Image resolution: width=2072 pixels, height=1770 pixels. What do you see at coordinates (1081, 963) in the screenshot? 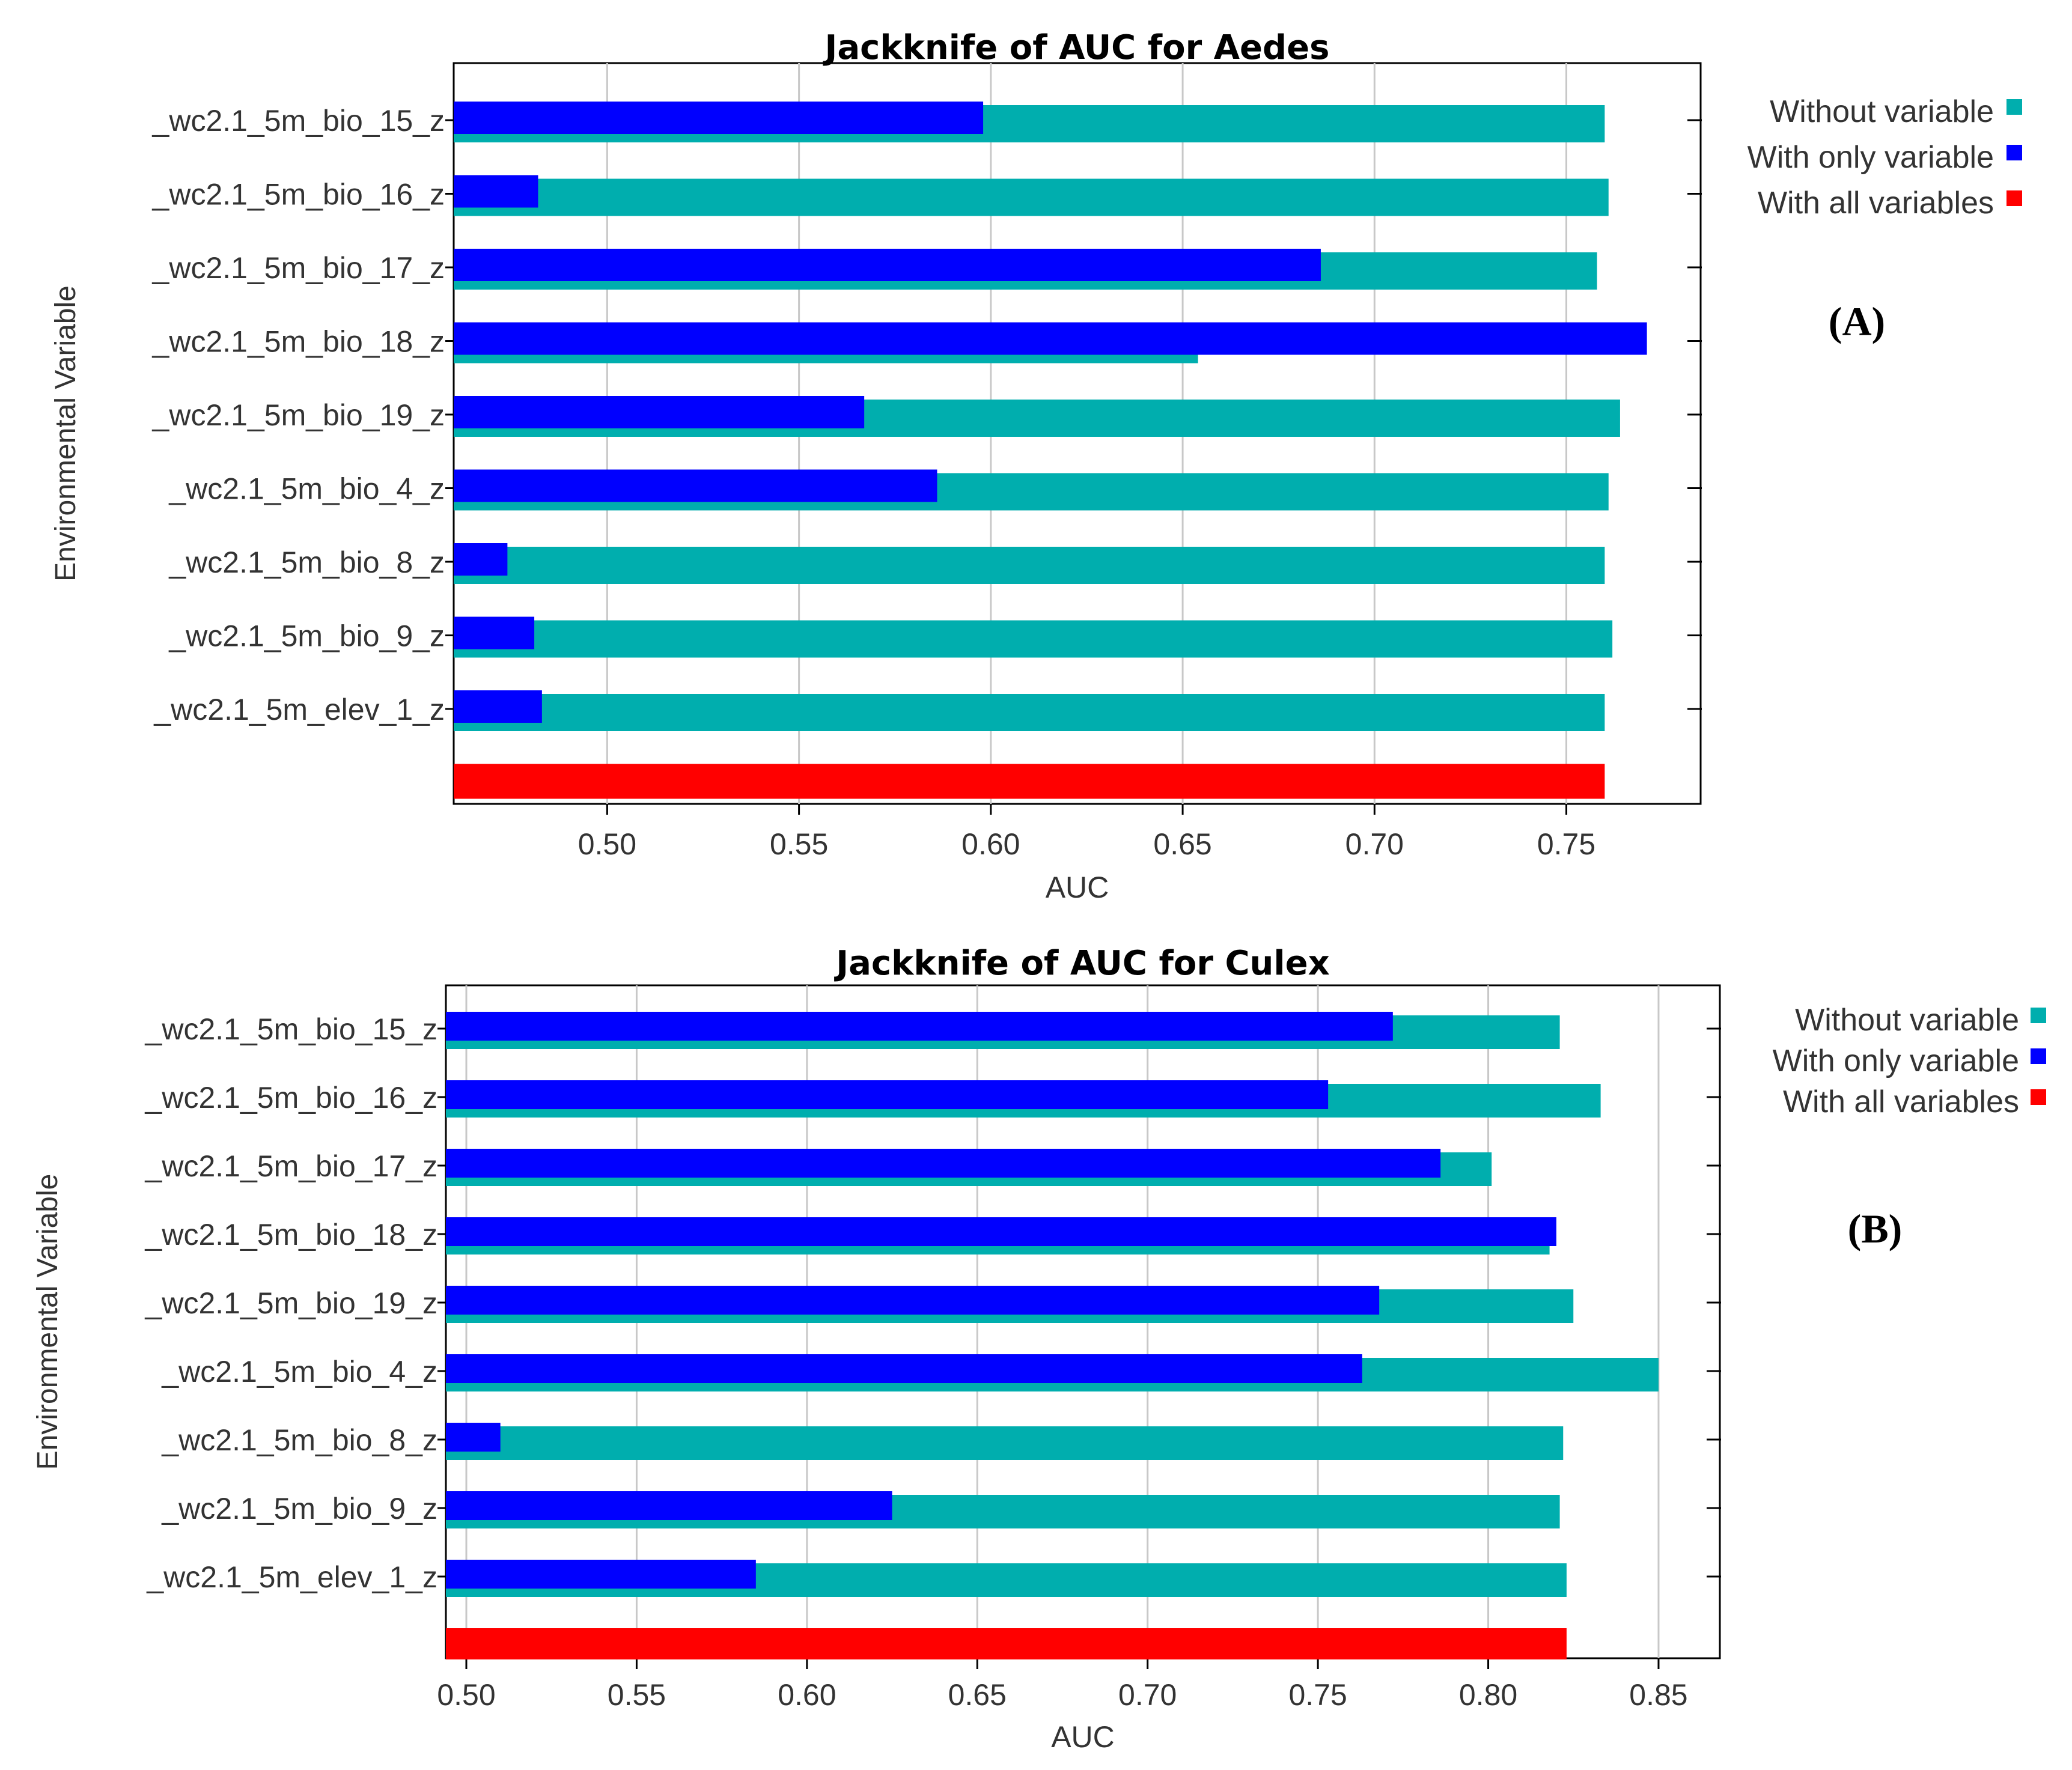
I see `chart-title: Jackknife of AUC for Culex` at bounding box center [1081, 963].